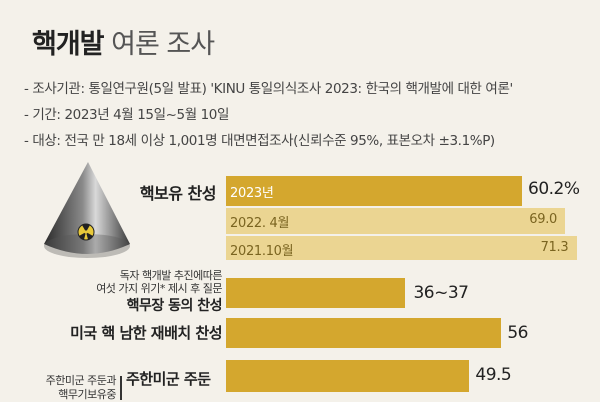 This screenshot has height=402, width=600. Describe the element at coordinates (81, 380) in the screenshot. I see `note-usfk-line1: 주한미군 주둔과` at that location.